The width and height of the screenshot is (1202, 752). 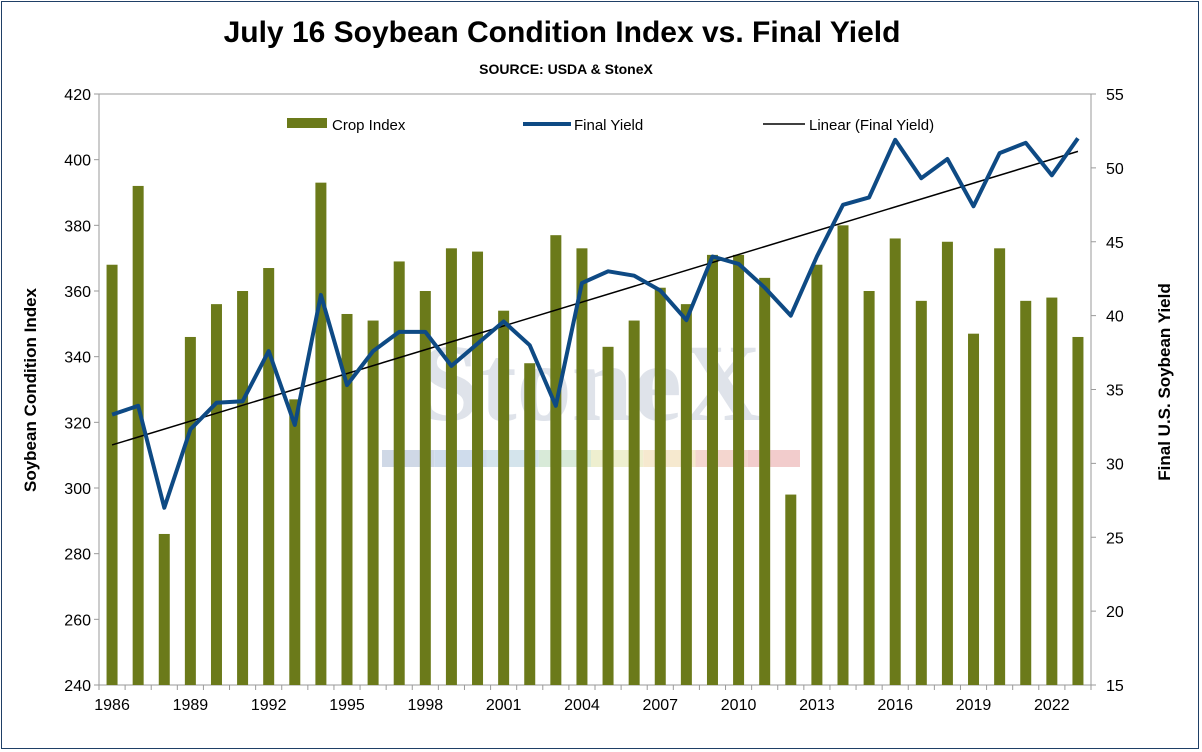 I want to click on legend-label-final-yield: Final Yield, so click(x=608, y=125).